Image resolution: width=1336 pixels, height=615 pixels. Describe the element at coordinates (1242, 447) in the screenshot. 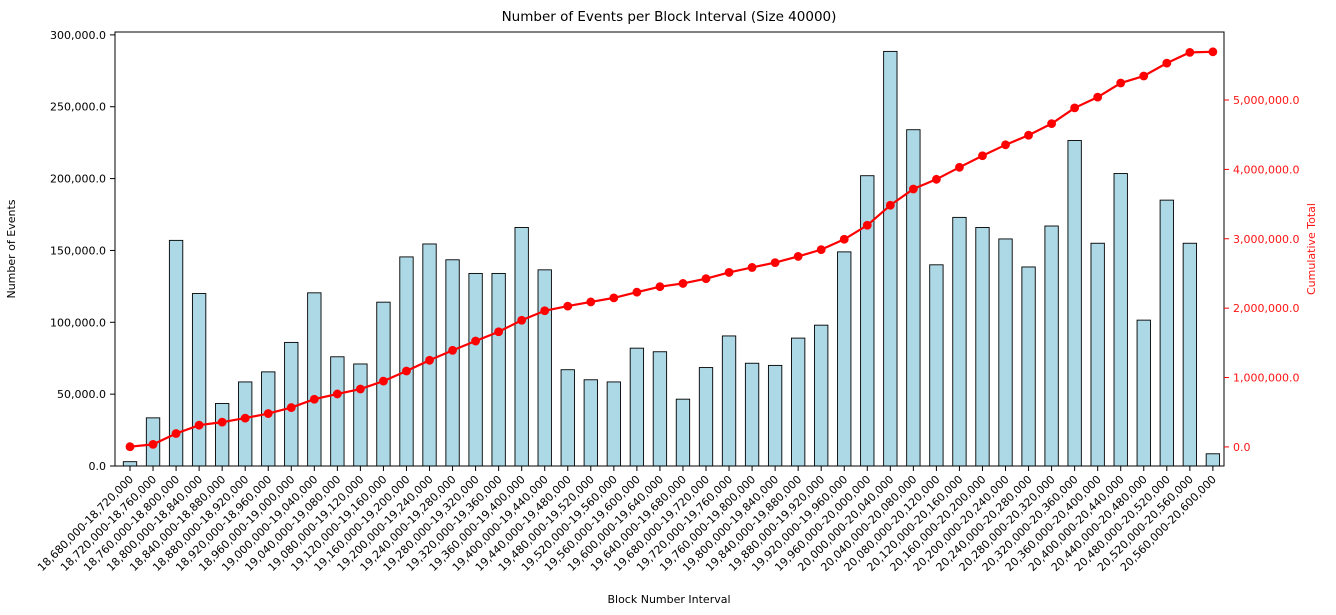

I see `y-tick-label-right: 0.0` at that location.